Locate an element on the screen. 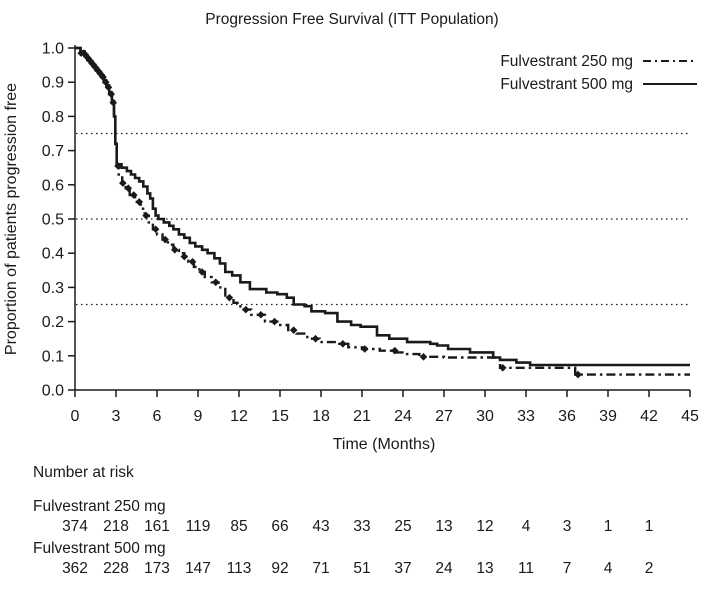 Image resolution: width=707 pixels, height=595 pixels. risk-count: 161 is located at coordinates (157, 526).